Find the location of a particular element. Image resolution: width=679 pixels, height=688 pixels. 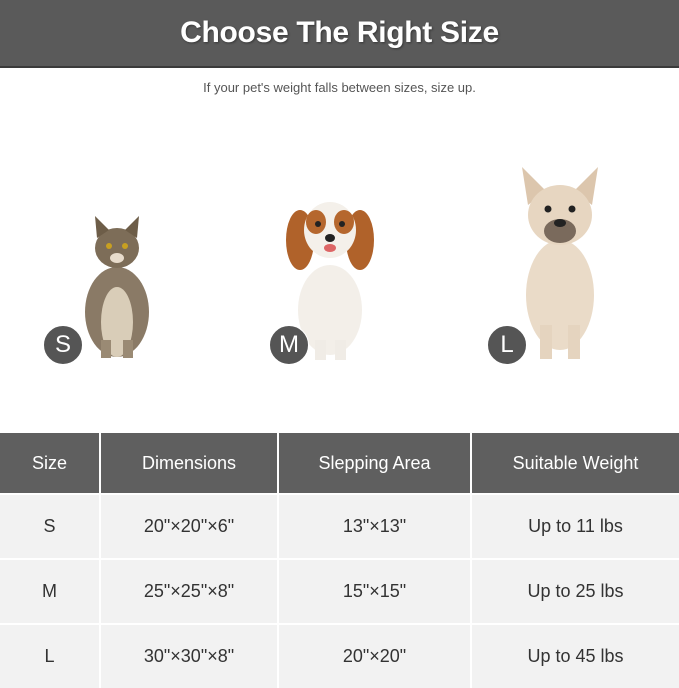

cell-dimensions: 30"×30"×8" is located at coordinates (189, 655).